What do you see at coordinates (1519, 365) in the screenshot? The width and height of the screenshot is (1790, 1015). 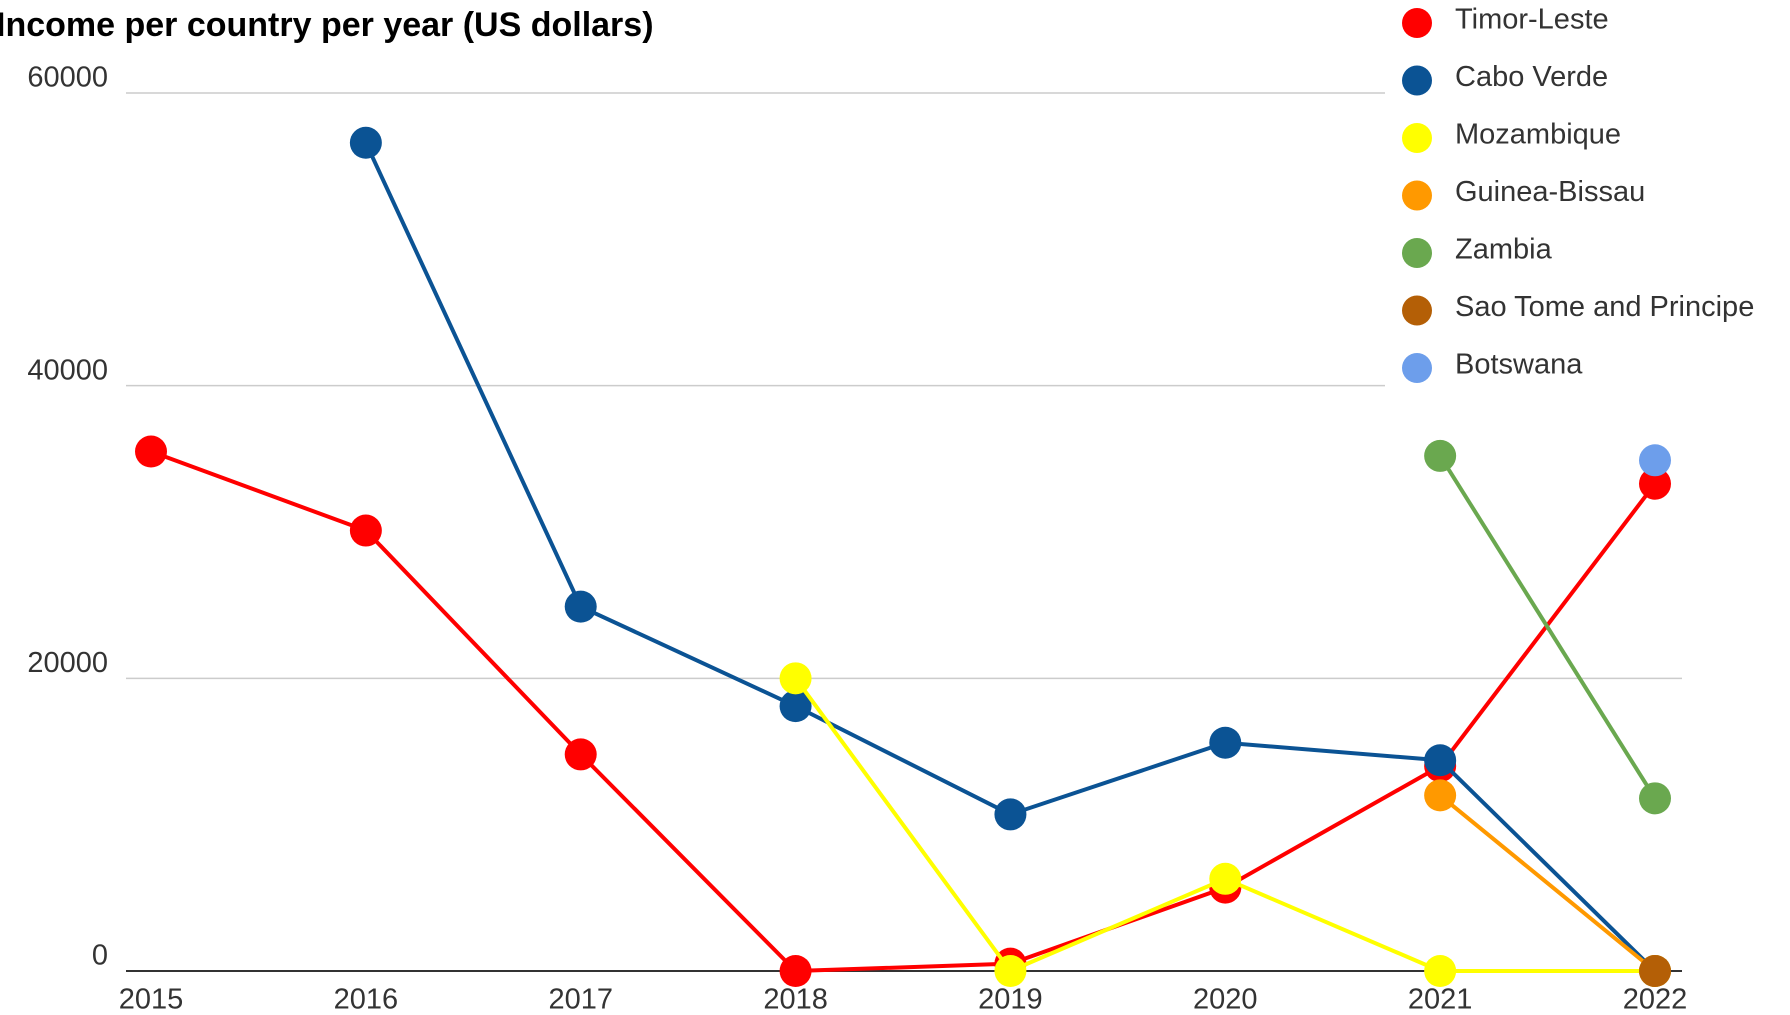 I see `legend-label: Botswana` at bounding box center [1519, 365].